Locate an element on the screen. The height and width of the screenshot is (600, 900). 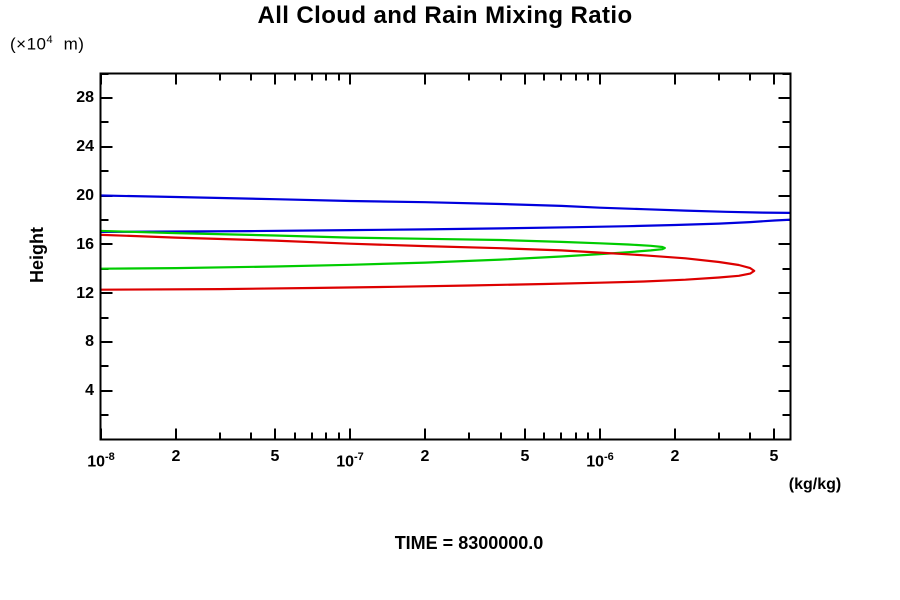
y-tick-label: 12 is located at coordinates (85, 293).